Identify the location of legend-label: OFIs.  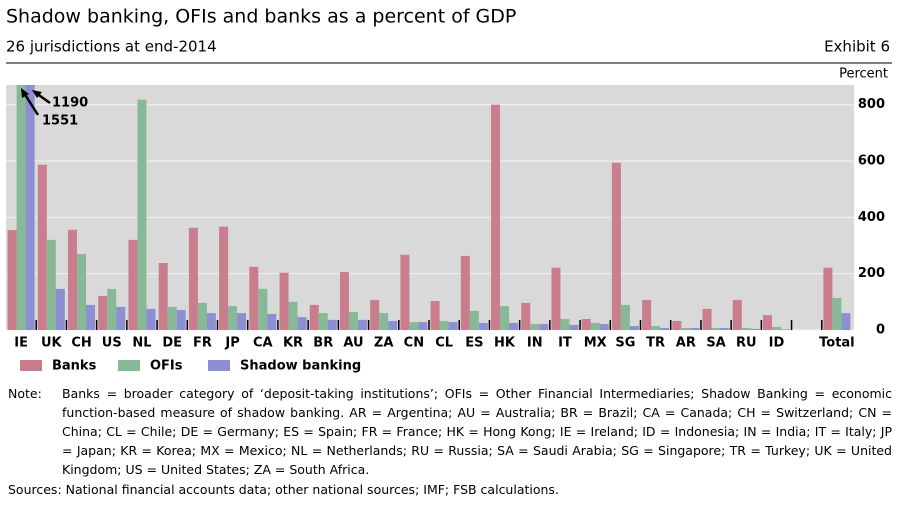
(166, 366).